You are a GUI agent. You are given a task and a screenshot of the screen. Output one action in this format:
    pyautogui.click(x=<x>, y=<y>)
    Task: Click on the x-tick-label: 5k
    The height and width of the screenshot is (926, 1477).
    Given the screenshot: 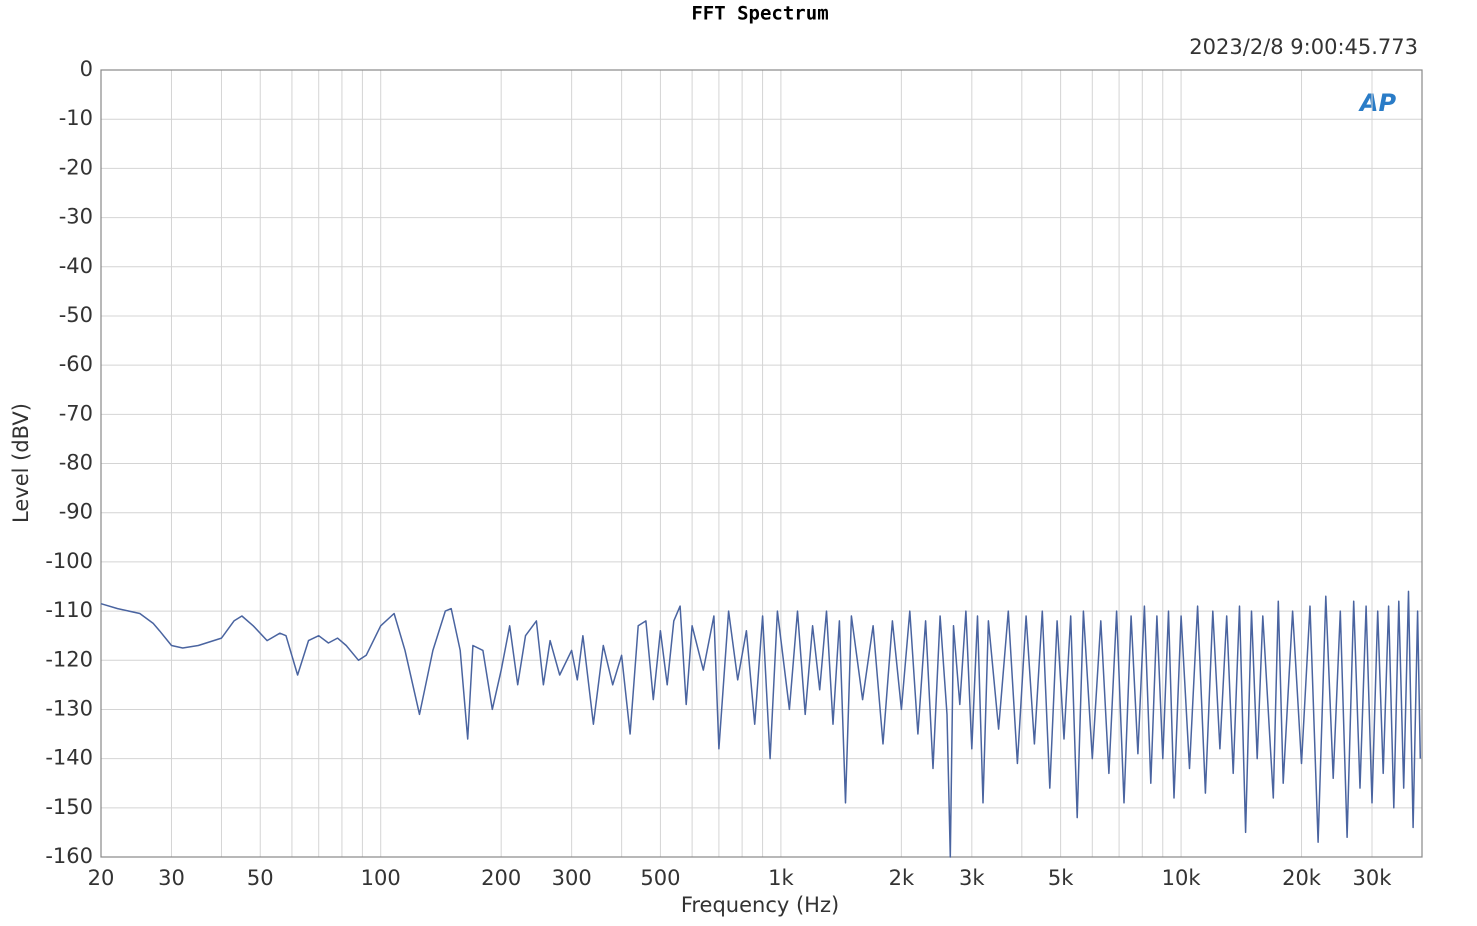 What is the action you would take?
    pyautogui.click(x=1061, y=878)
    